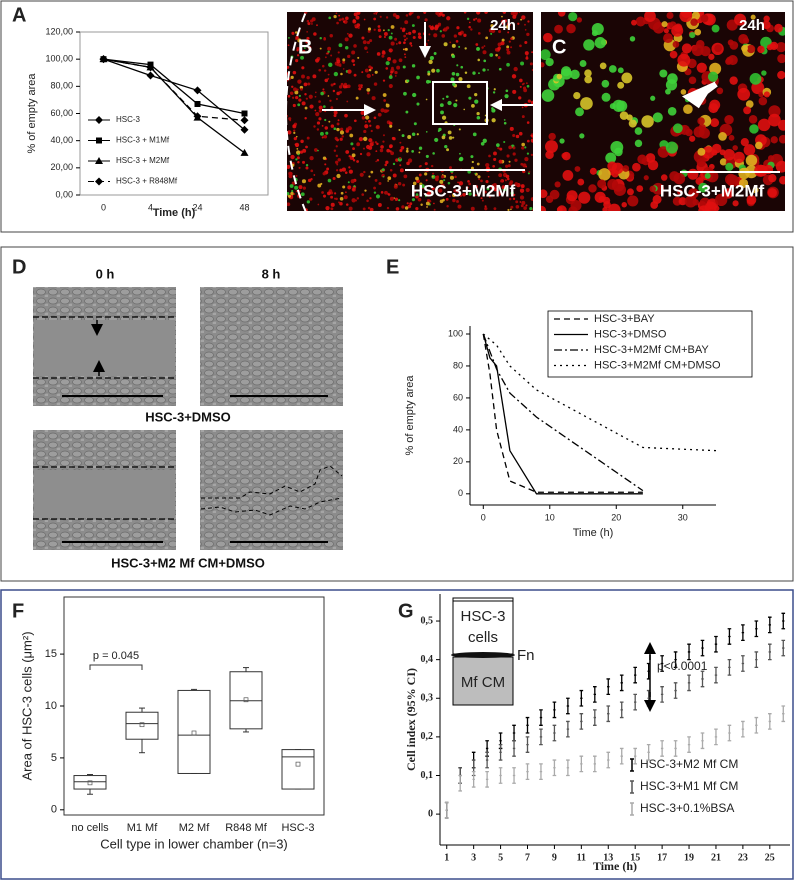 The image size is (794, 880). I want to click on annotation: p<0.0001, so click(682, 666).